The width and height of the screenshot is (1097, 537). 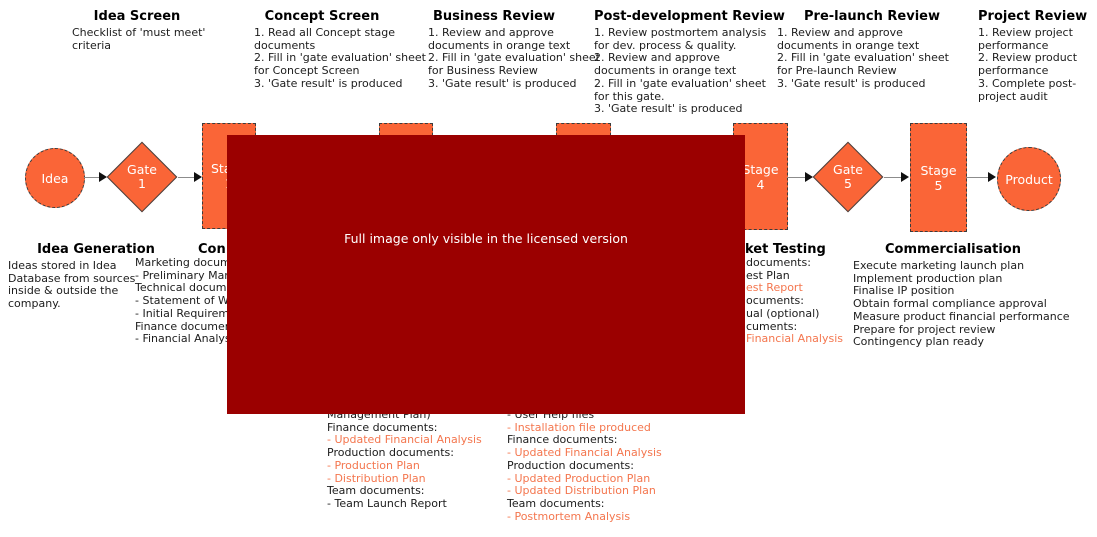 I want to click on section-line: - Statement of W, so click(x=182, y=301).